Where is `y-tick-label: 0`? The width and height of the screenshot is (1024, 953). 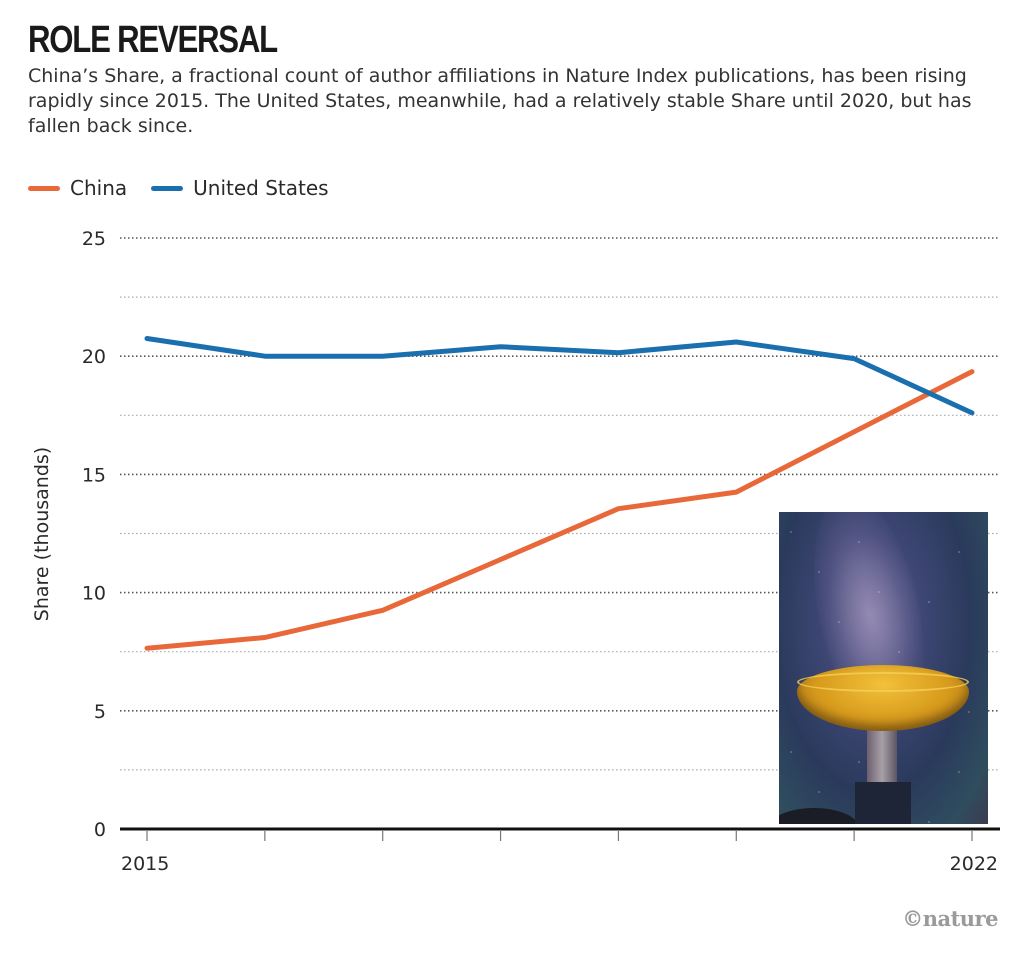 y-tick-label: 0 is located at coordinates (100, 830).